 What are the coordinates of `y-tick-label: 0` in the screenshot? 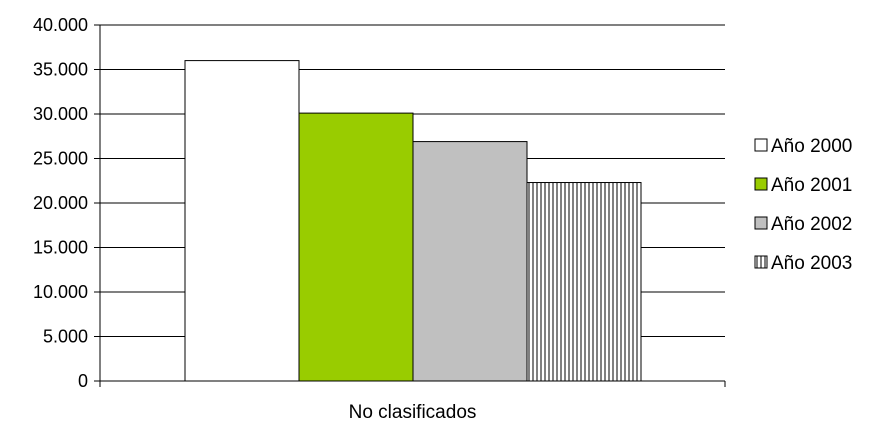 It's located at (83, 381).